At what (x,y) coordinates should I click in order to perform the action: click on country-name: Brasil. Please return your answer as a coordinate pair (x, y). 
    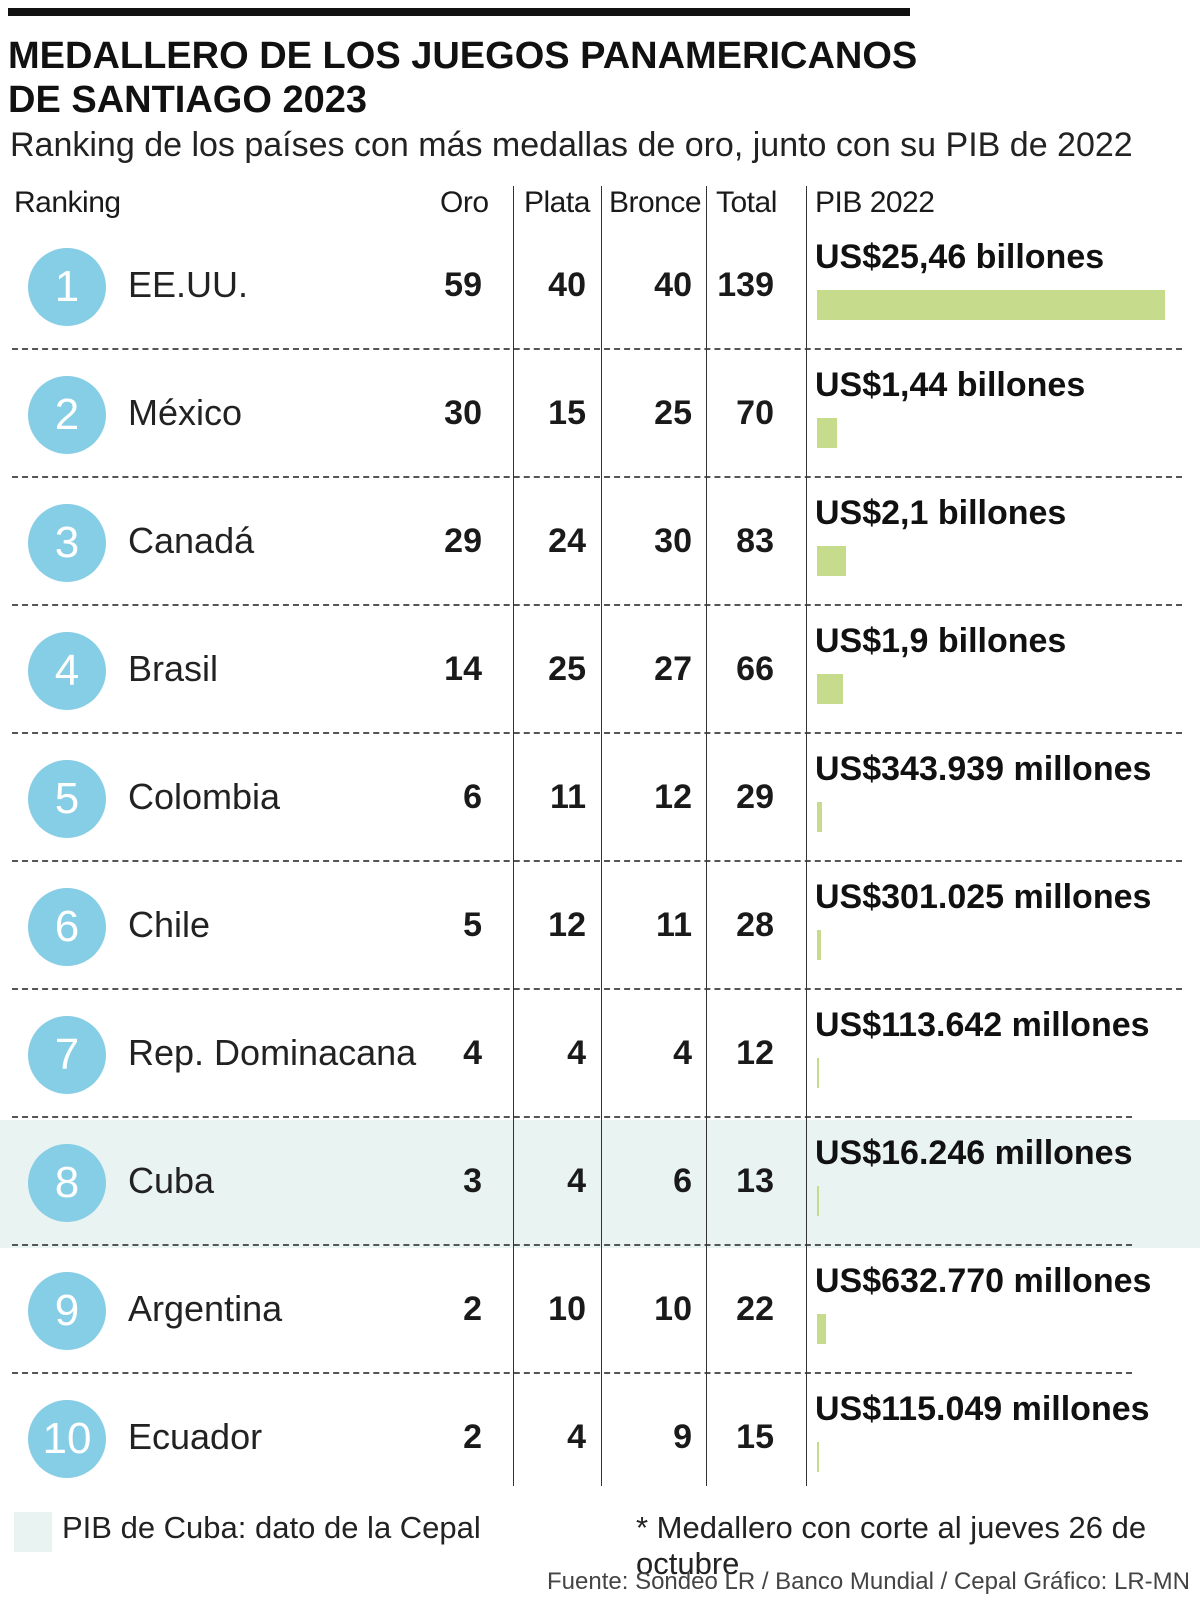
    Looking at the image, I should click on (173, 668).